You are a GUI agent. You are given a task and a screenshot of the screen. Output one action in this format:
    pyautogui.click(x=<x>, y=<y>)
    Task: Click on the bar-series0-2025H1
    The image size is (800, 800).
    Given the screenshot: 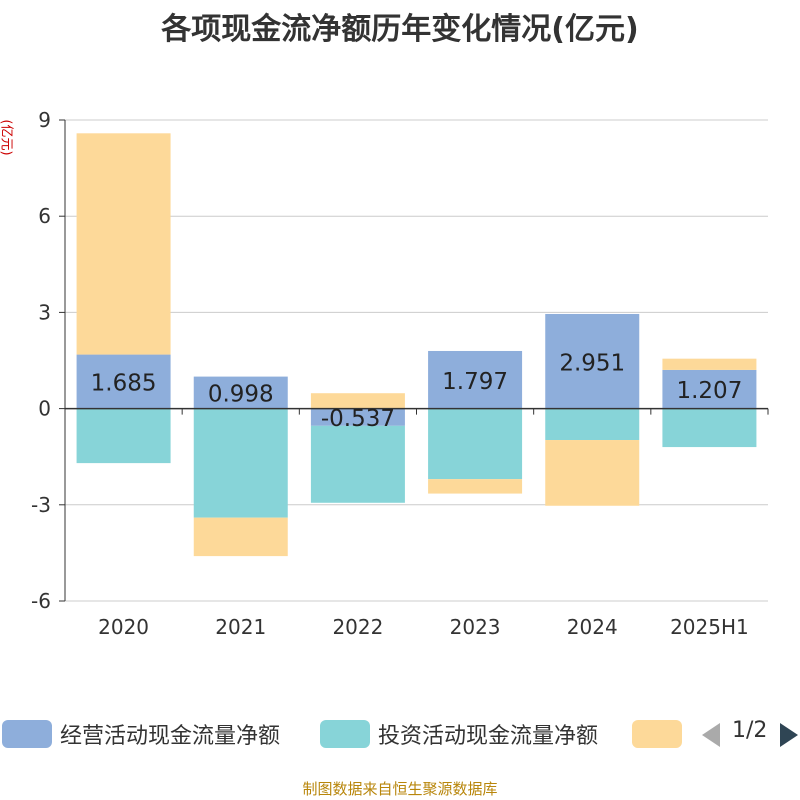 What is the action you would take?
    pyautogui.click(x=709, y=389)
    